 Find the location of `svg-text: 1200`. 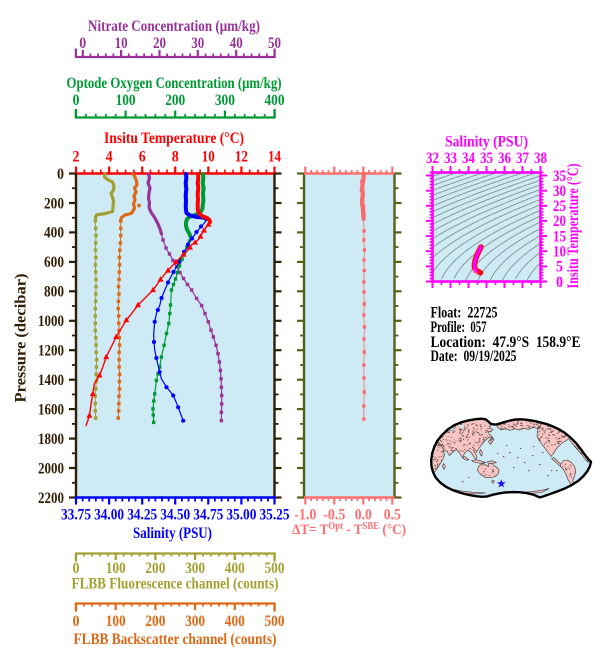

svg-text: 1200 is located at coordinates (51, 351).